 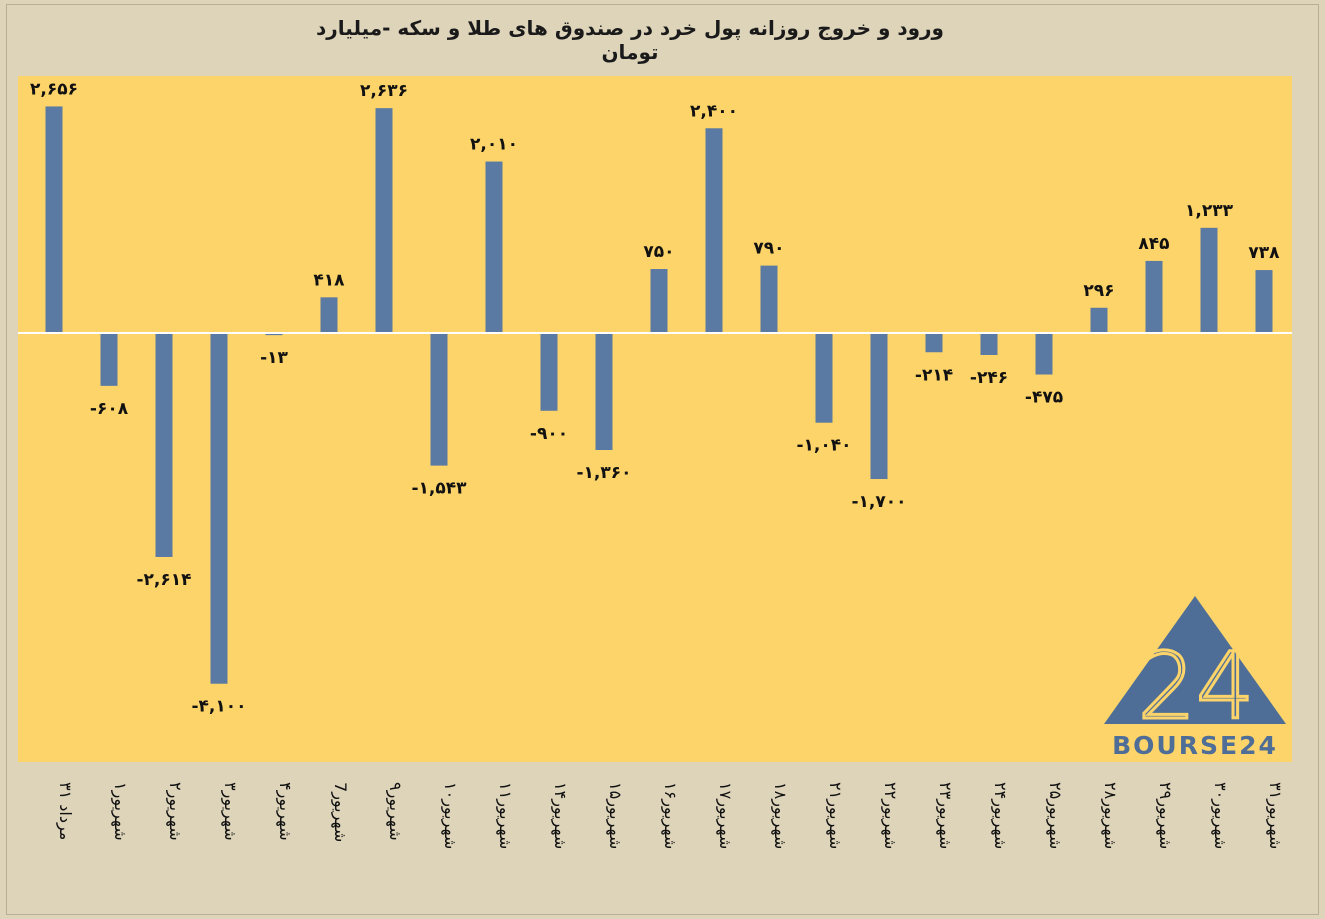 What do you see at coordinates (494, 145) in the screenshot?
I see `data-label-8: ۲,۰۱۰` at bounding box center [494, 145].